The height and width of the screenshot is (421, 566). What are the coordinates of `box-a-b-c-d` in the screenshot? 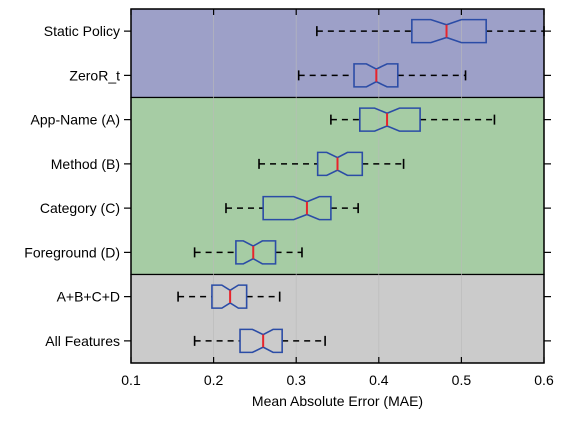 It's located at (229, 296).